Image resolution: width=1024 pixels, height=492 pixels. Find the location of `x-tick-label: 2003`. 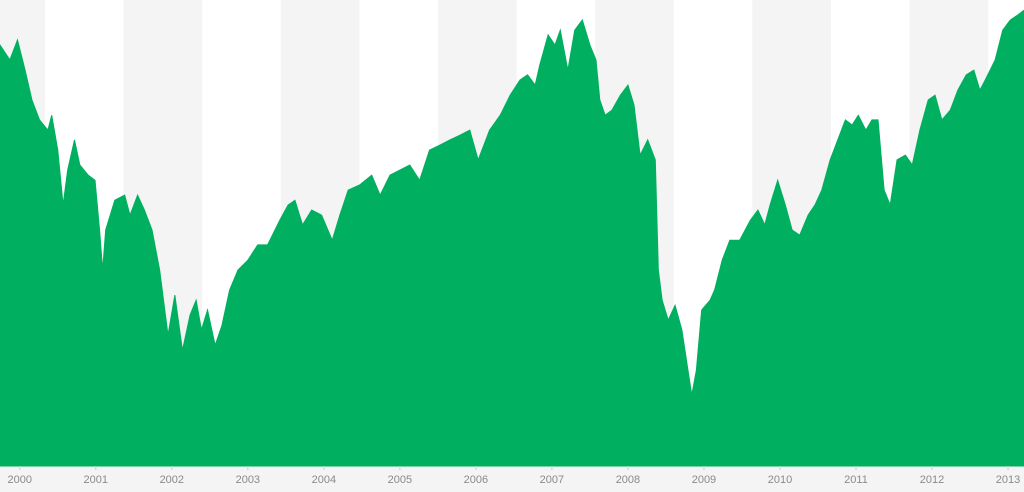

x-tick-label: 2003 is located at coordinates (248, 480).